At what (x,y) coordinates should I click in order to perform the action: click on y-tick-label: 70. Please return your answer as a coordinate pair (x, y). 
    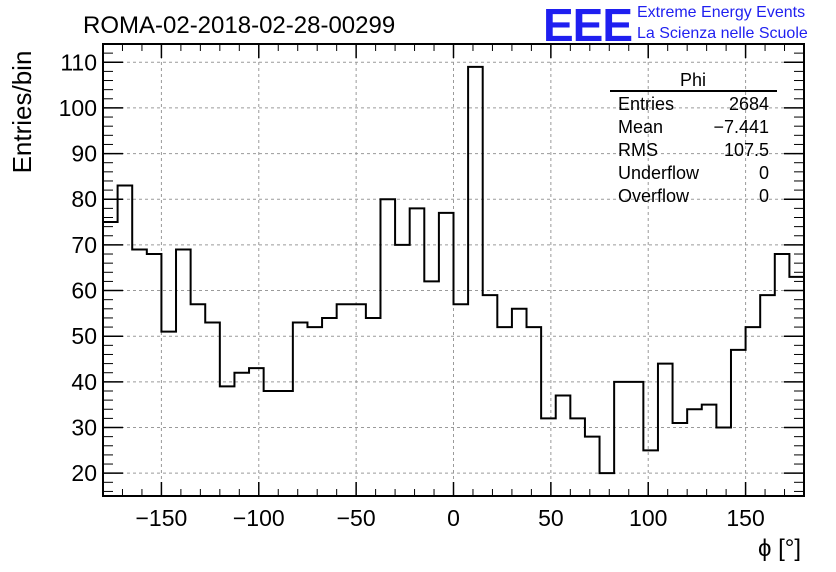
    Looking at the image, I should click on (84, 245).